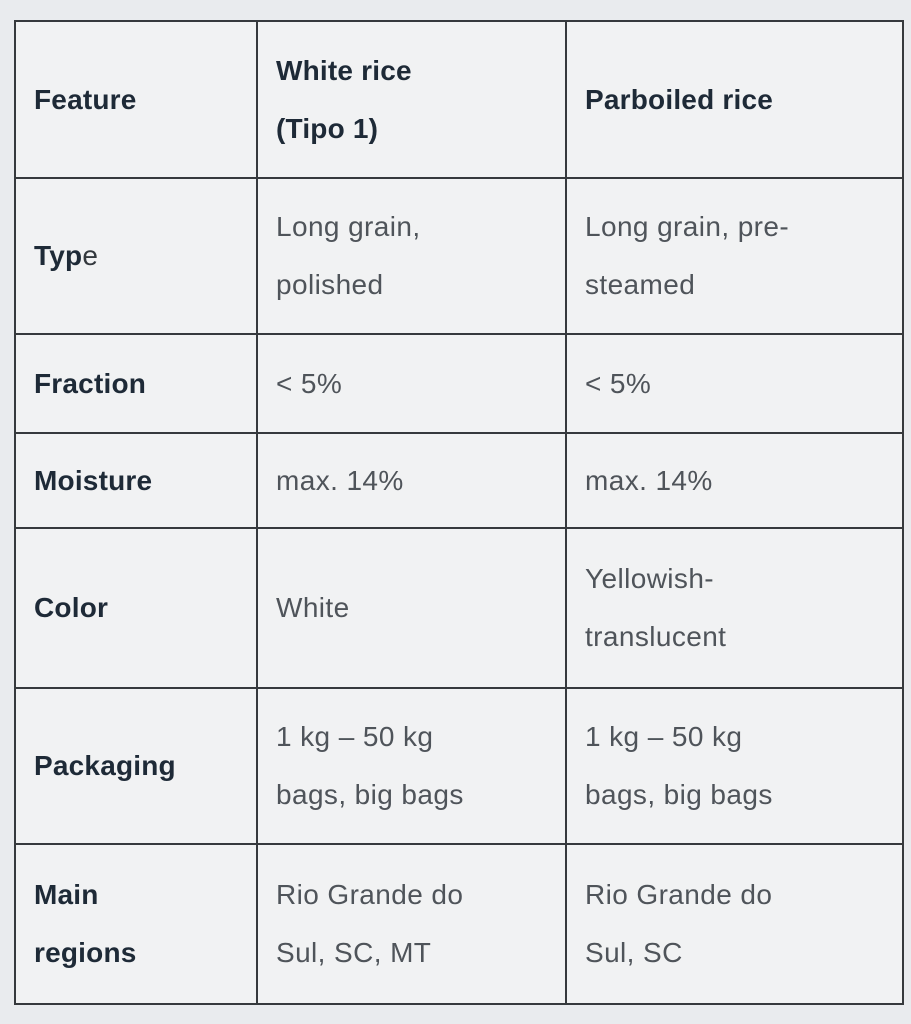 The image size is (911, 1024). Describe the element at coordinates (411, 383) in the screenshot. I see `cell-fraction-white-rice: < 5%` at that location.